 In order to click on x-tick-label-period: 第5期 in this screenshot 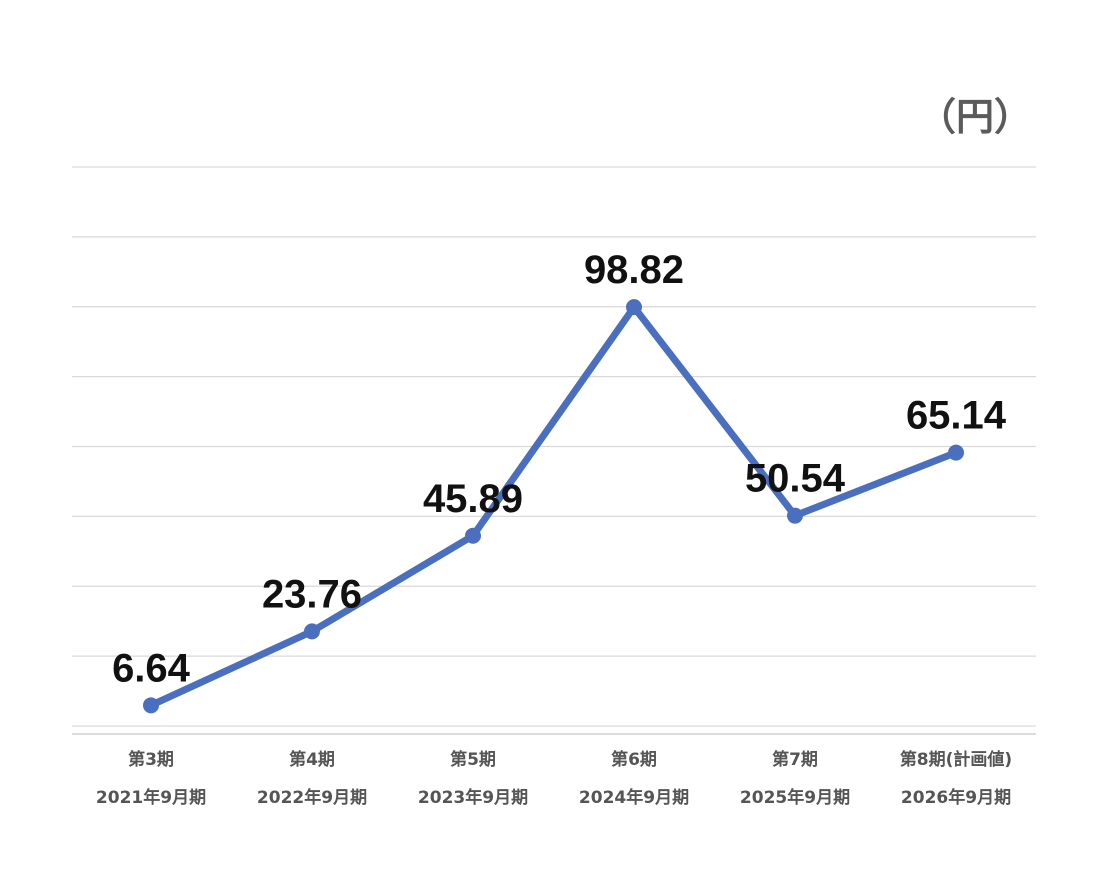, I will do `click(473, 759)`.